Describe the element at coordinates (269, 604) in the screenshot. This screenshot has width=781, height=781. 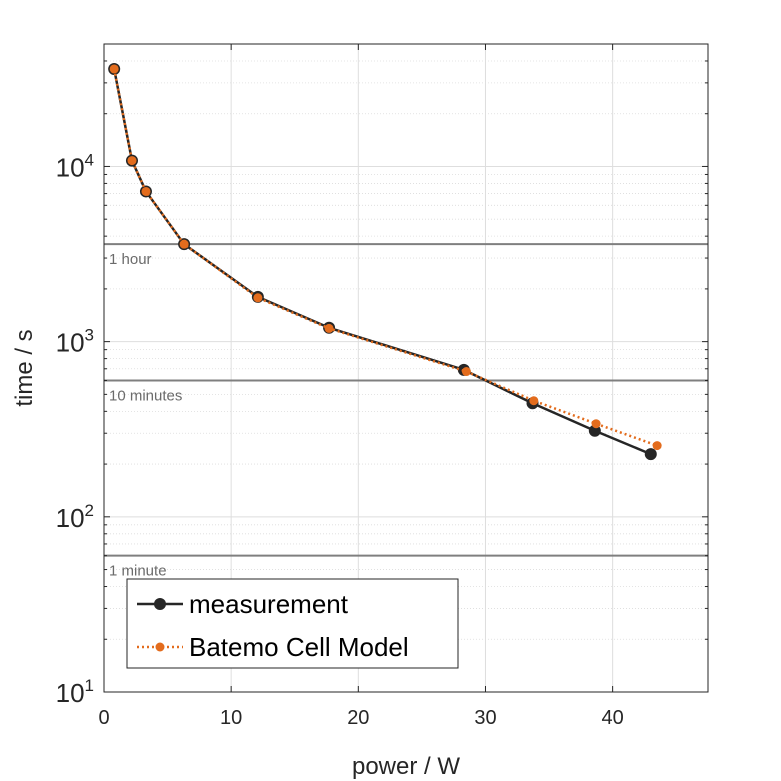
I see `legend-label-measurement: measurement` at that location.